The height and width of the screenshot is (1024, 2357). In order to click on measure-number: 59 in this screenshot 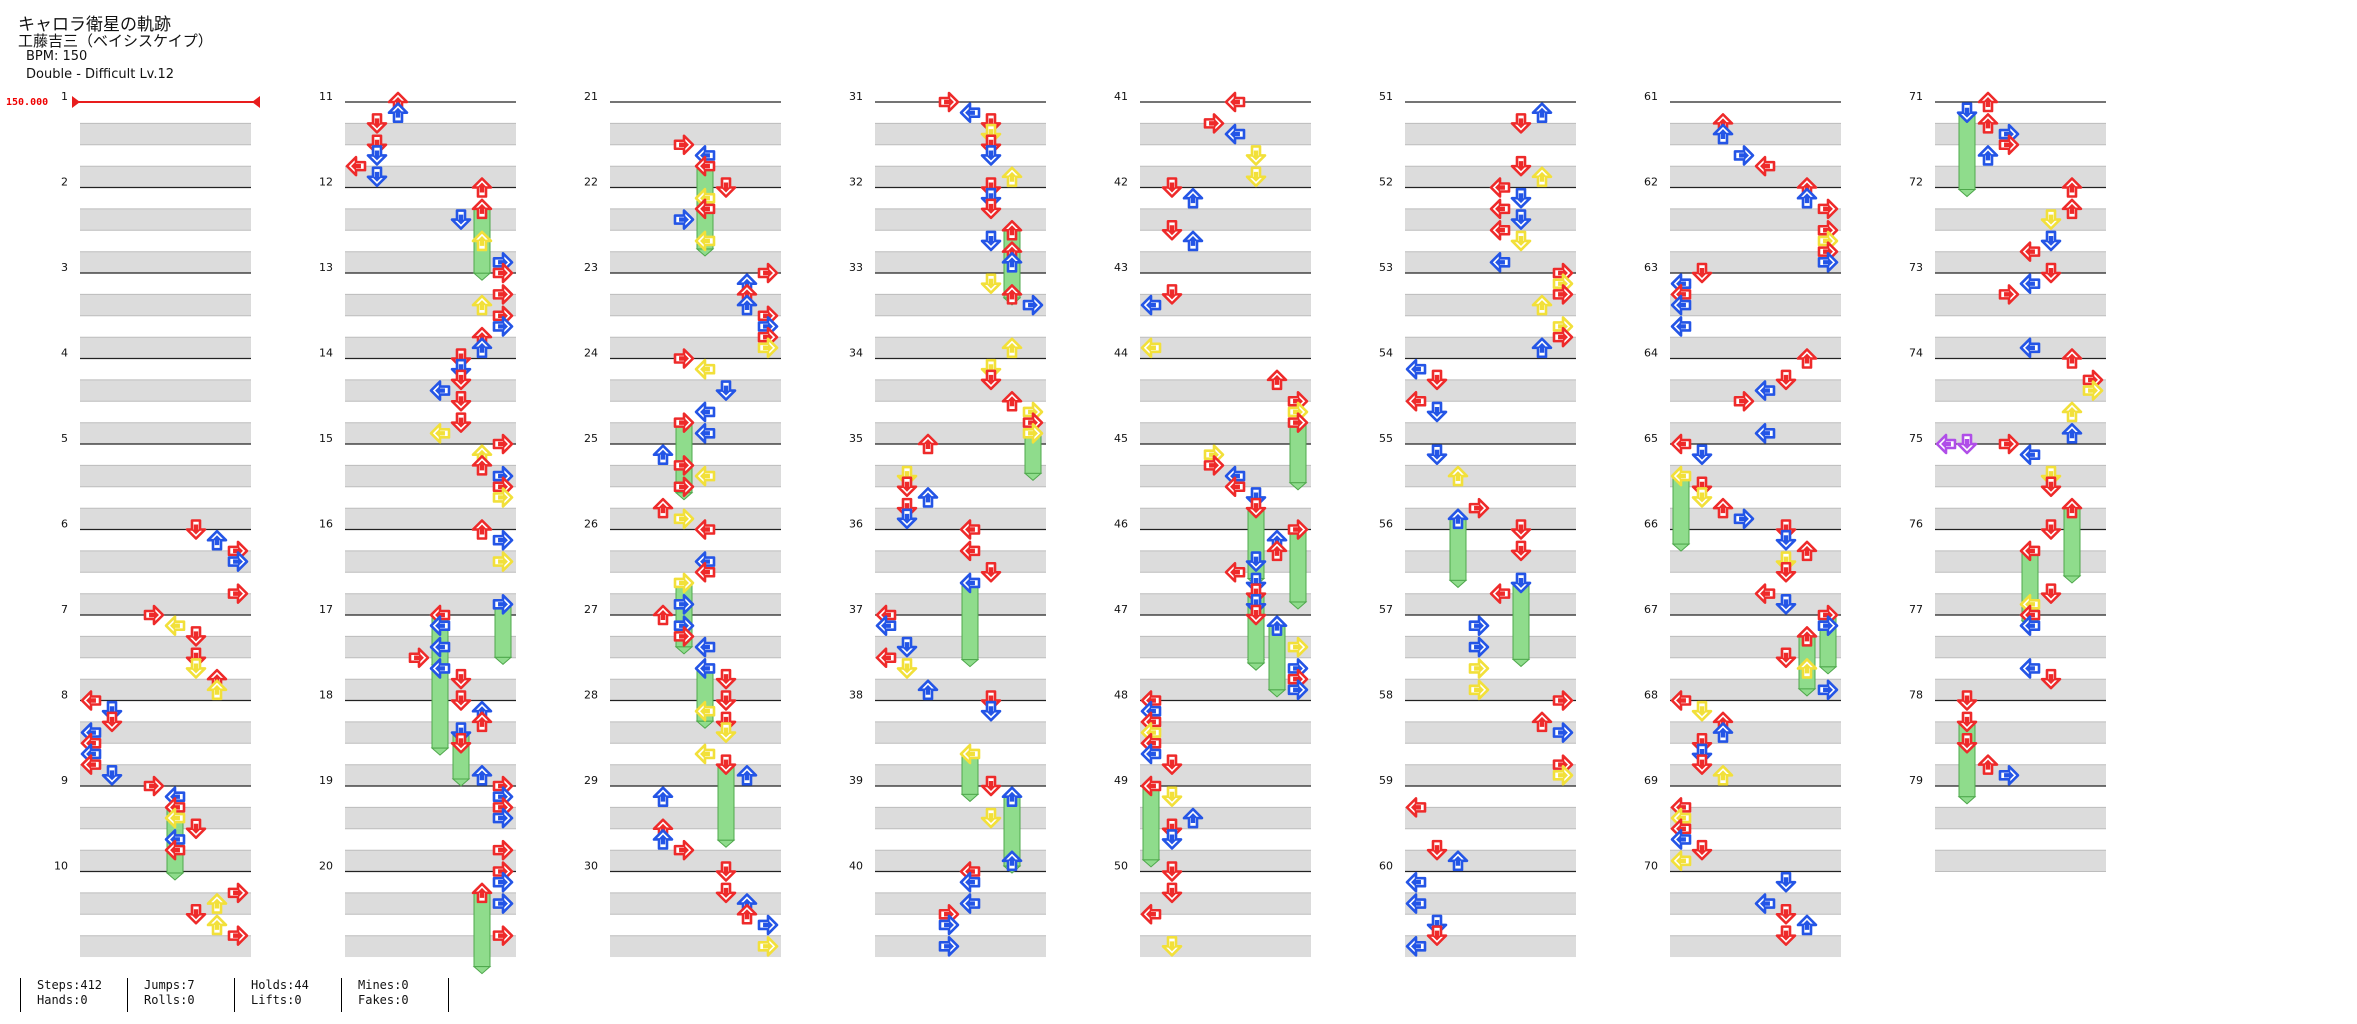, I will do `click(1386, 780)`.